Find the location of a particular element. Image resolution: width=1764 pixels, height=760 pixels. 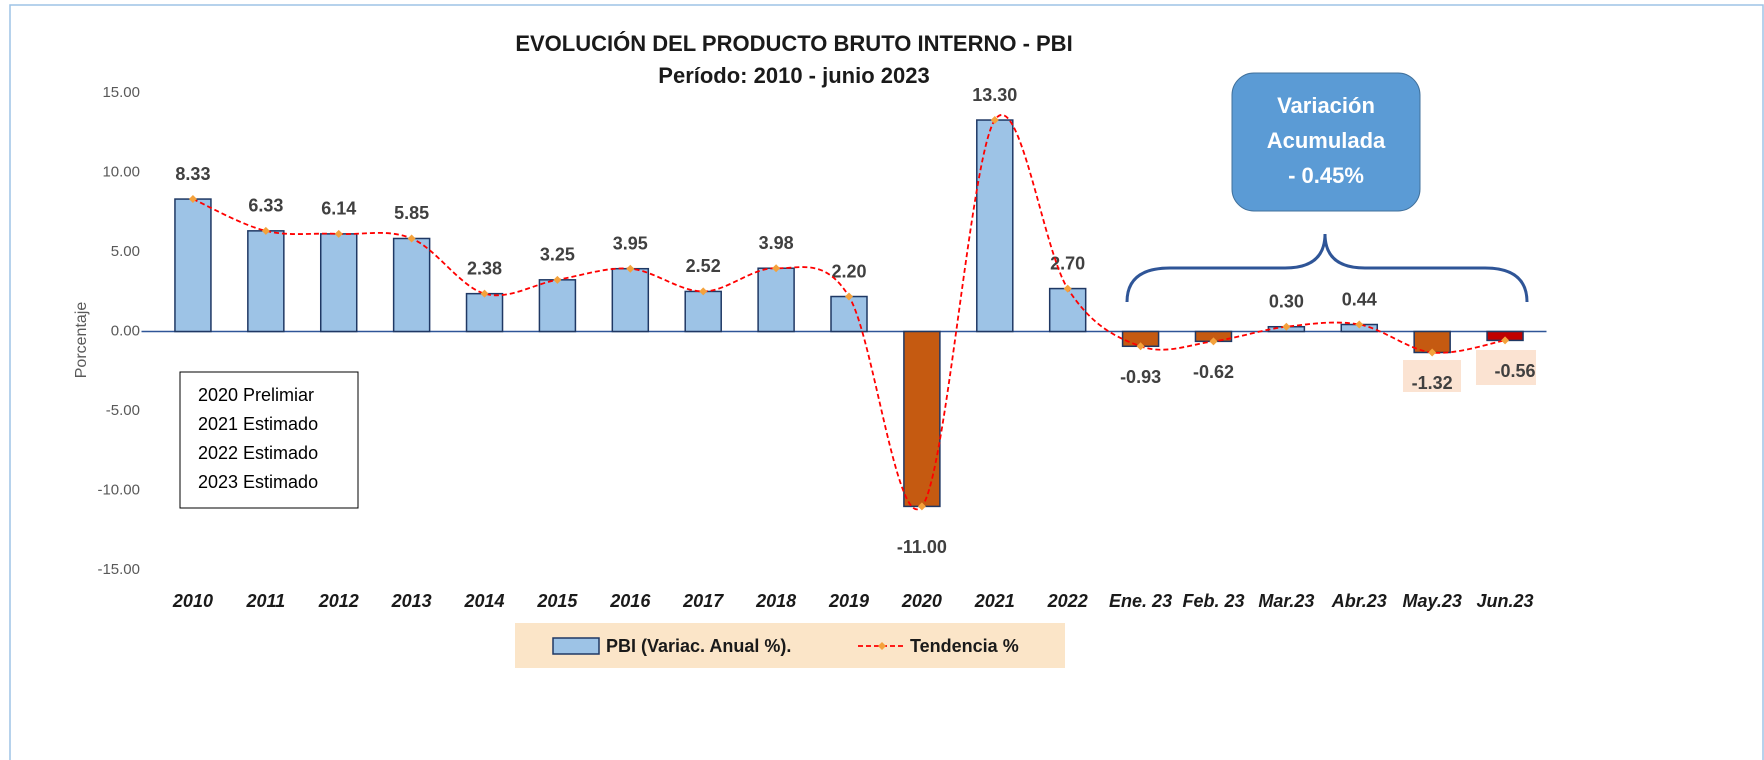

data-label: 8.33 is located at coordinates (192, 174).